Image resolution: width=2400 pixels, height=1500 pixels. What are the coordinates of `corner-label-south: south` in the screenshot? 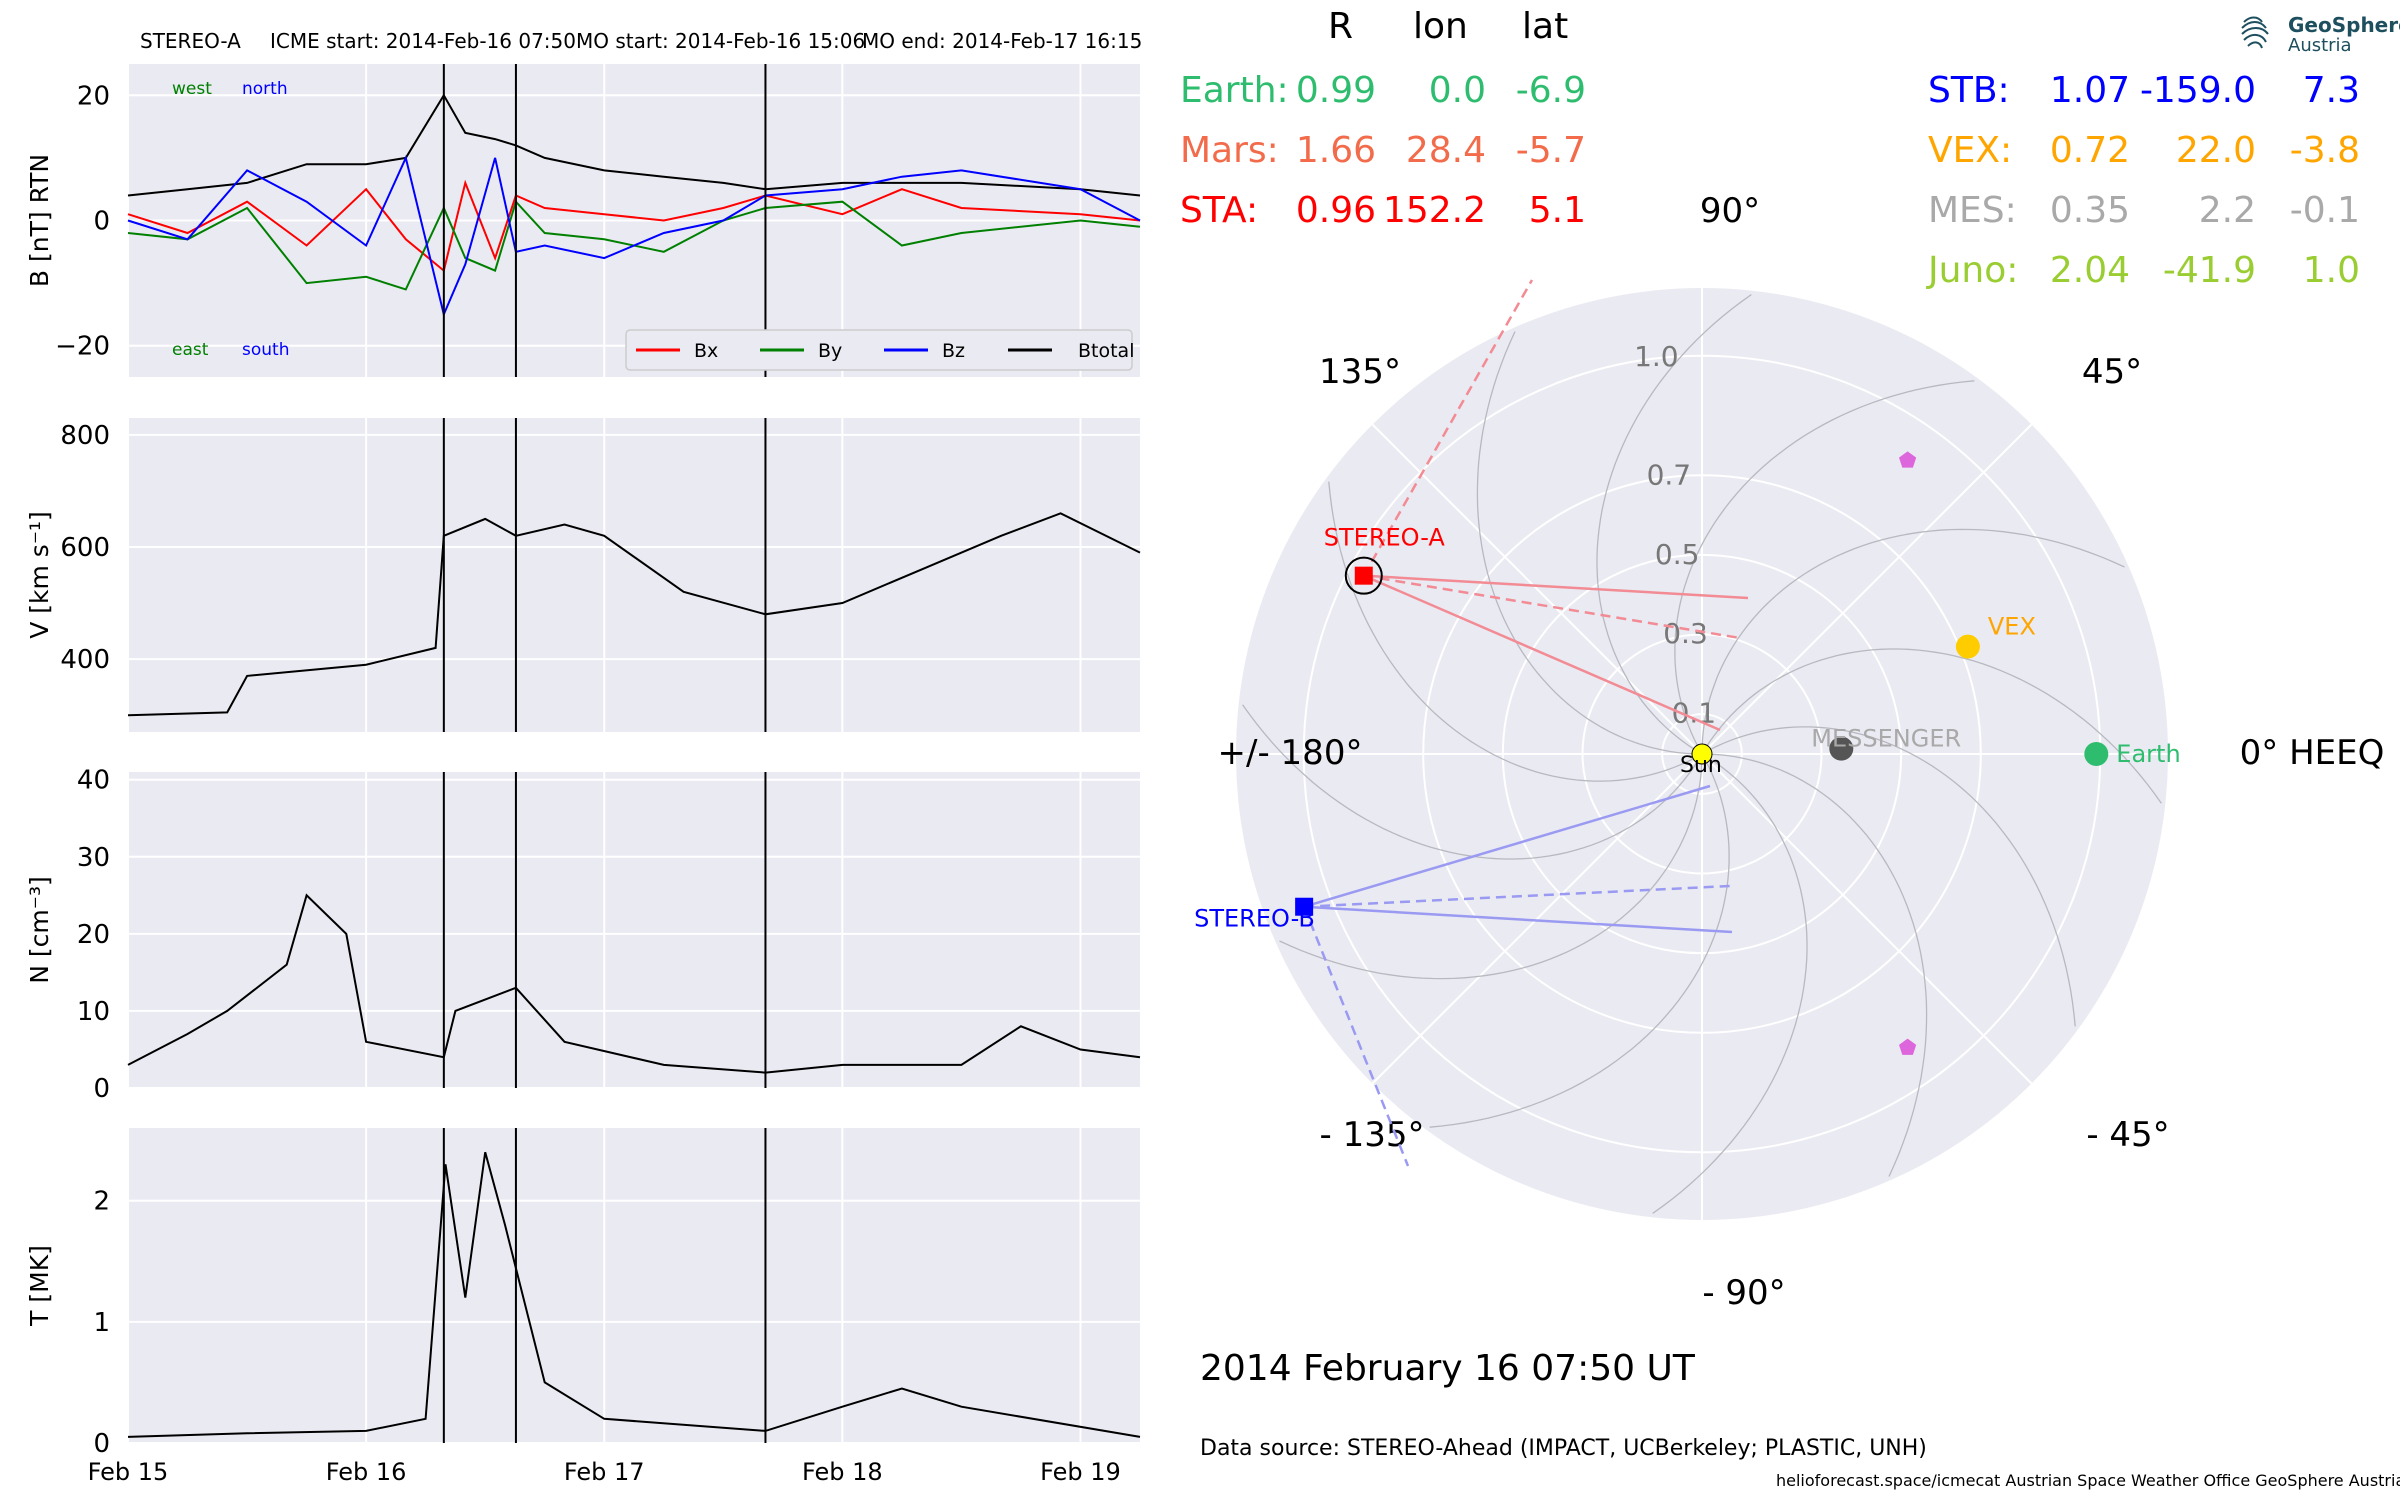 It's located at (265, 350).